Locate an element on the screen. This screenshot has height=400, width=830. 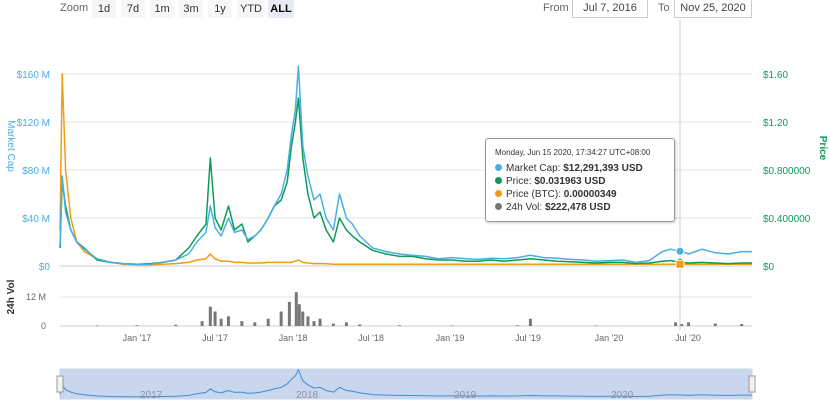
from-label: From is located at coordinates (556, 8).